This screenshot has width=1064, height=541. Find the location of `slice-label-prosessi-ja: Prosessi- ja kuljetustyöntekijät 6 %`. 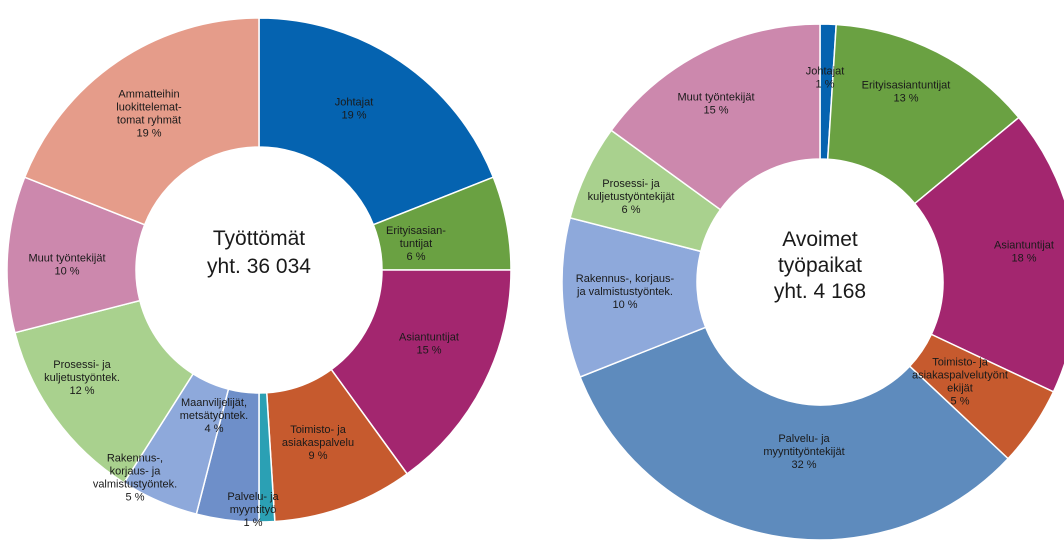

slice-label-prosessi-ja: Prosessi- ja kuljetustyöntekijät 6 % is located at coordinates (631, 197).